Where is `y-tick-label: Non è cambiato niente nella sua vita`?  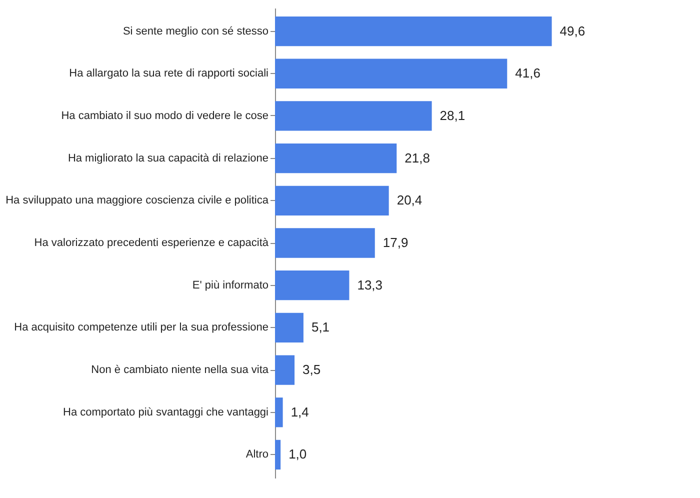 y-tick-label: Non è cambiato niente nella sua vita is located at coordinates (180, 370).